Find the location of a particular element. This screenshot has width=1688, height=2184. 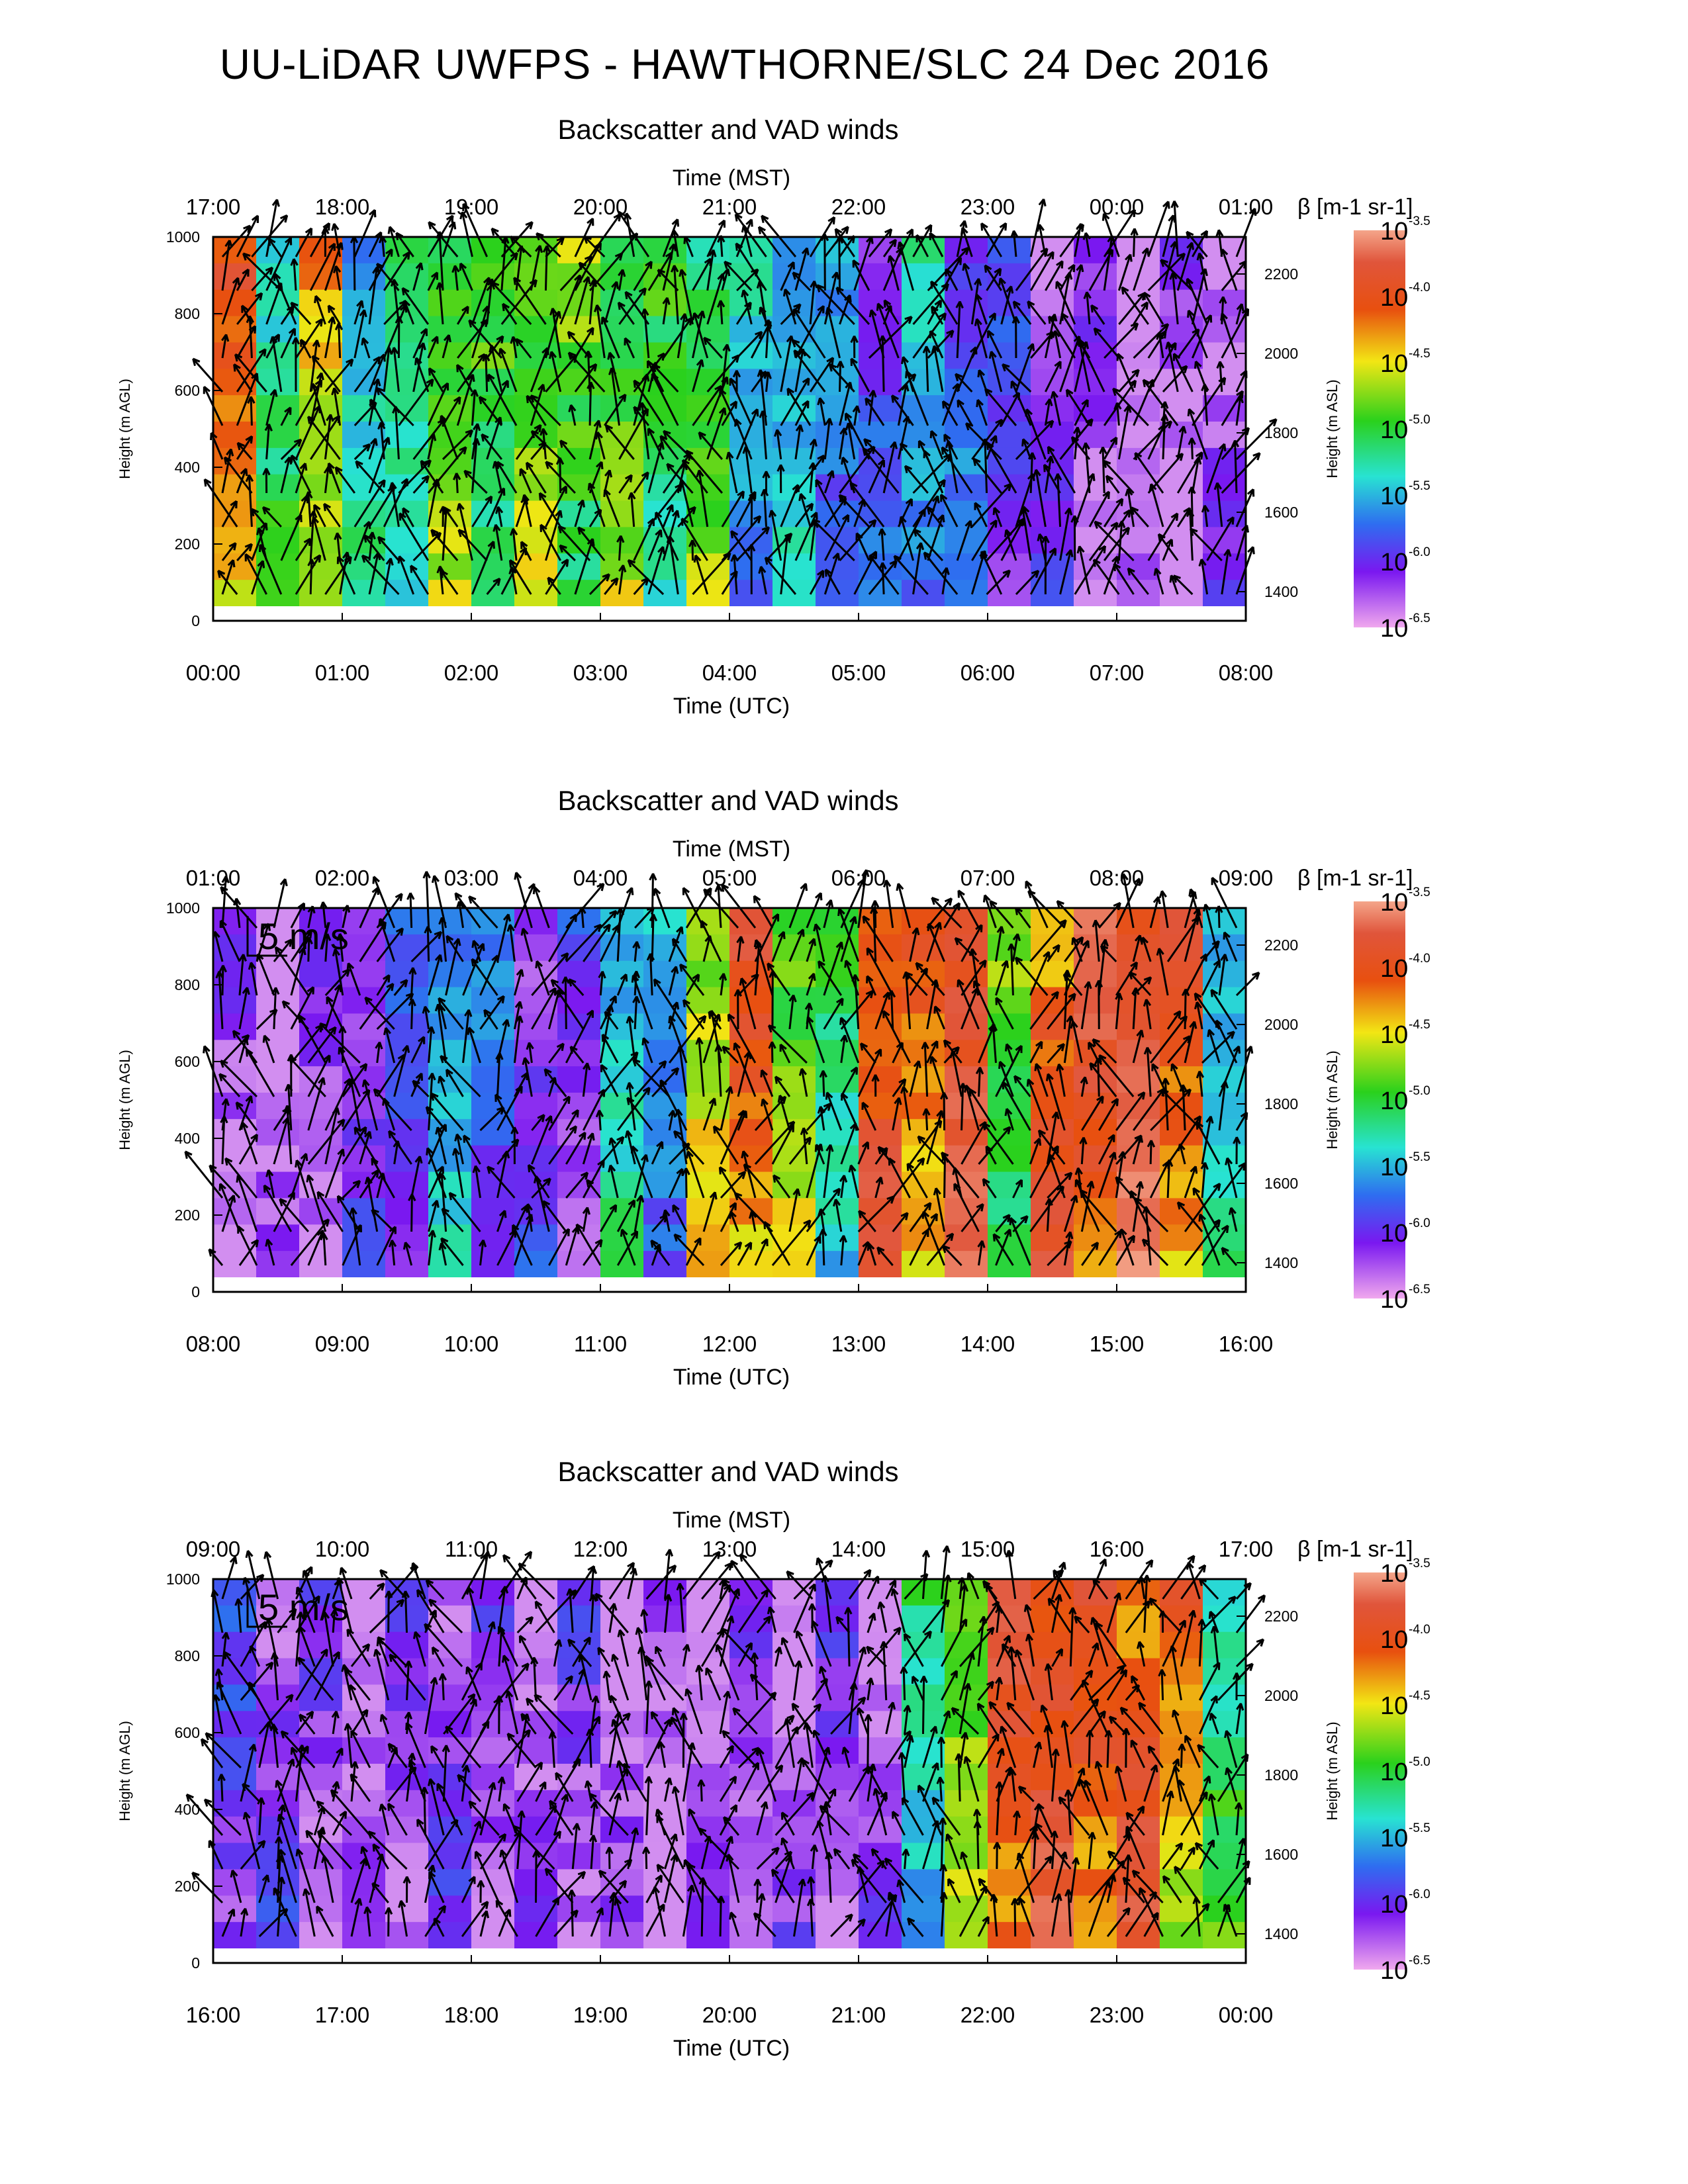

top-tick-label: 01:00 is located at coordinates (1246, 207).